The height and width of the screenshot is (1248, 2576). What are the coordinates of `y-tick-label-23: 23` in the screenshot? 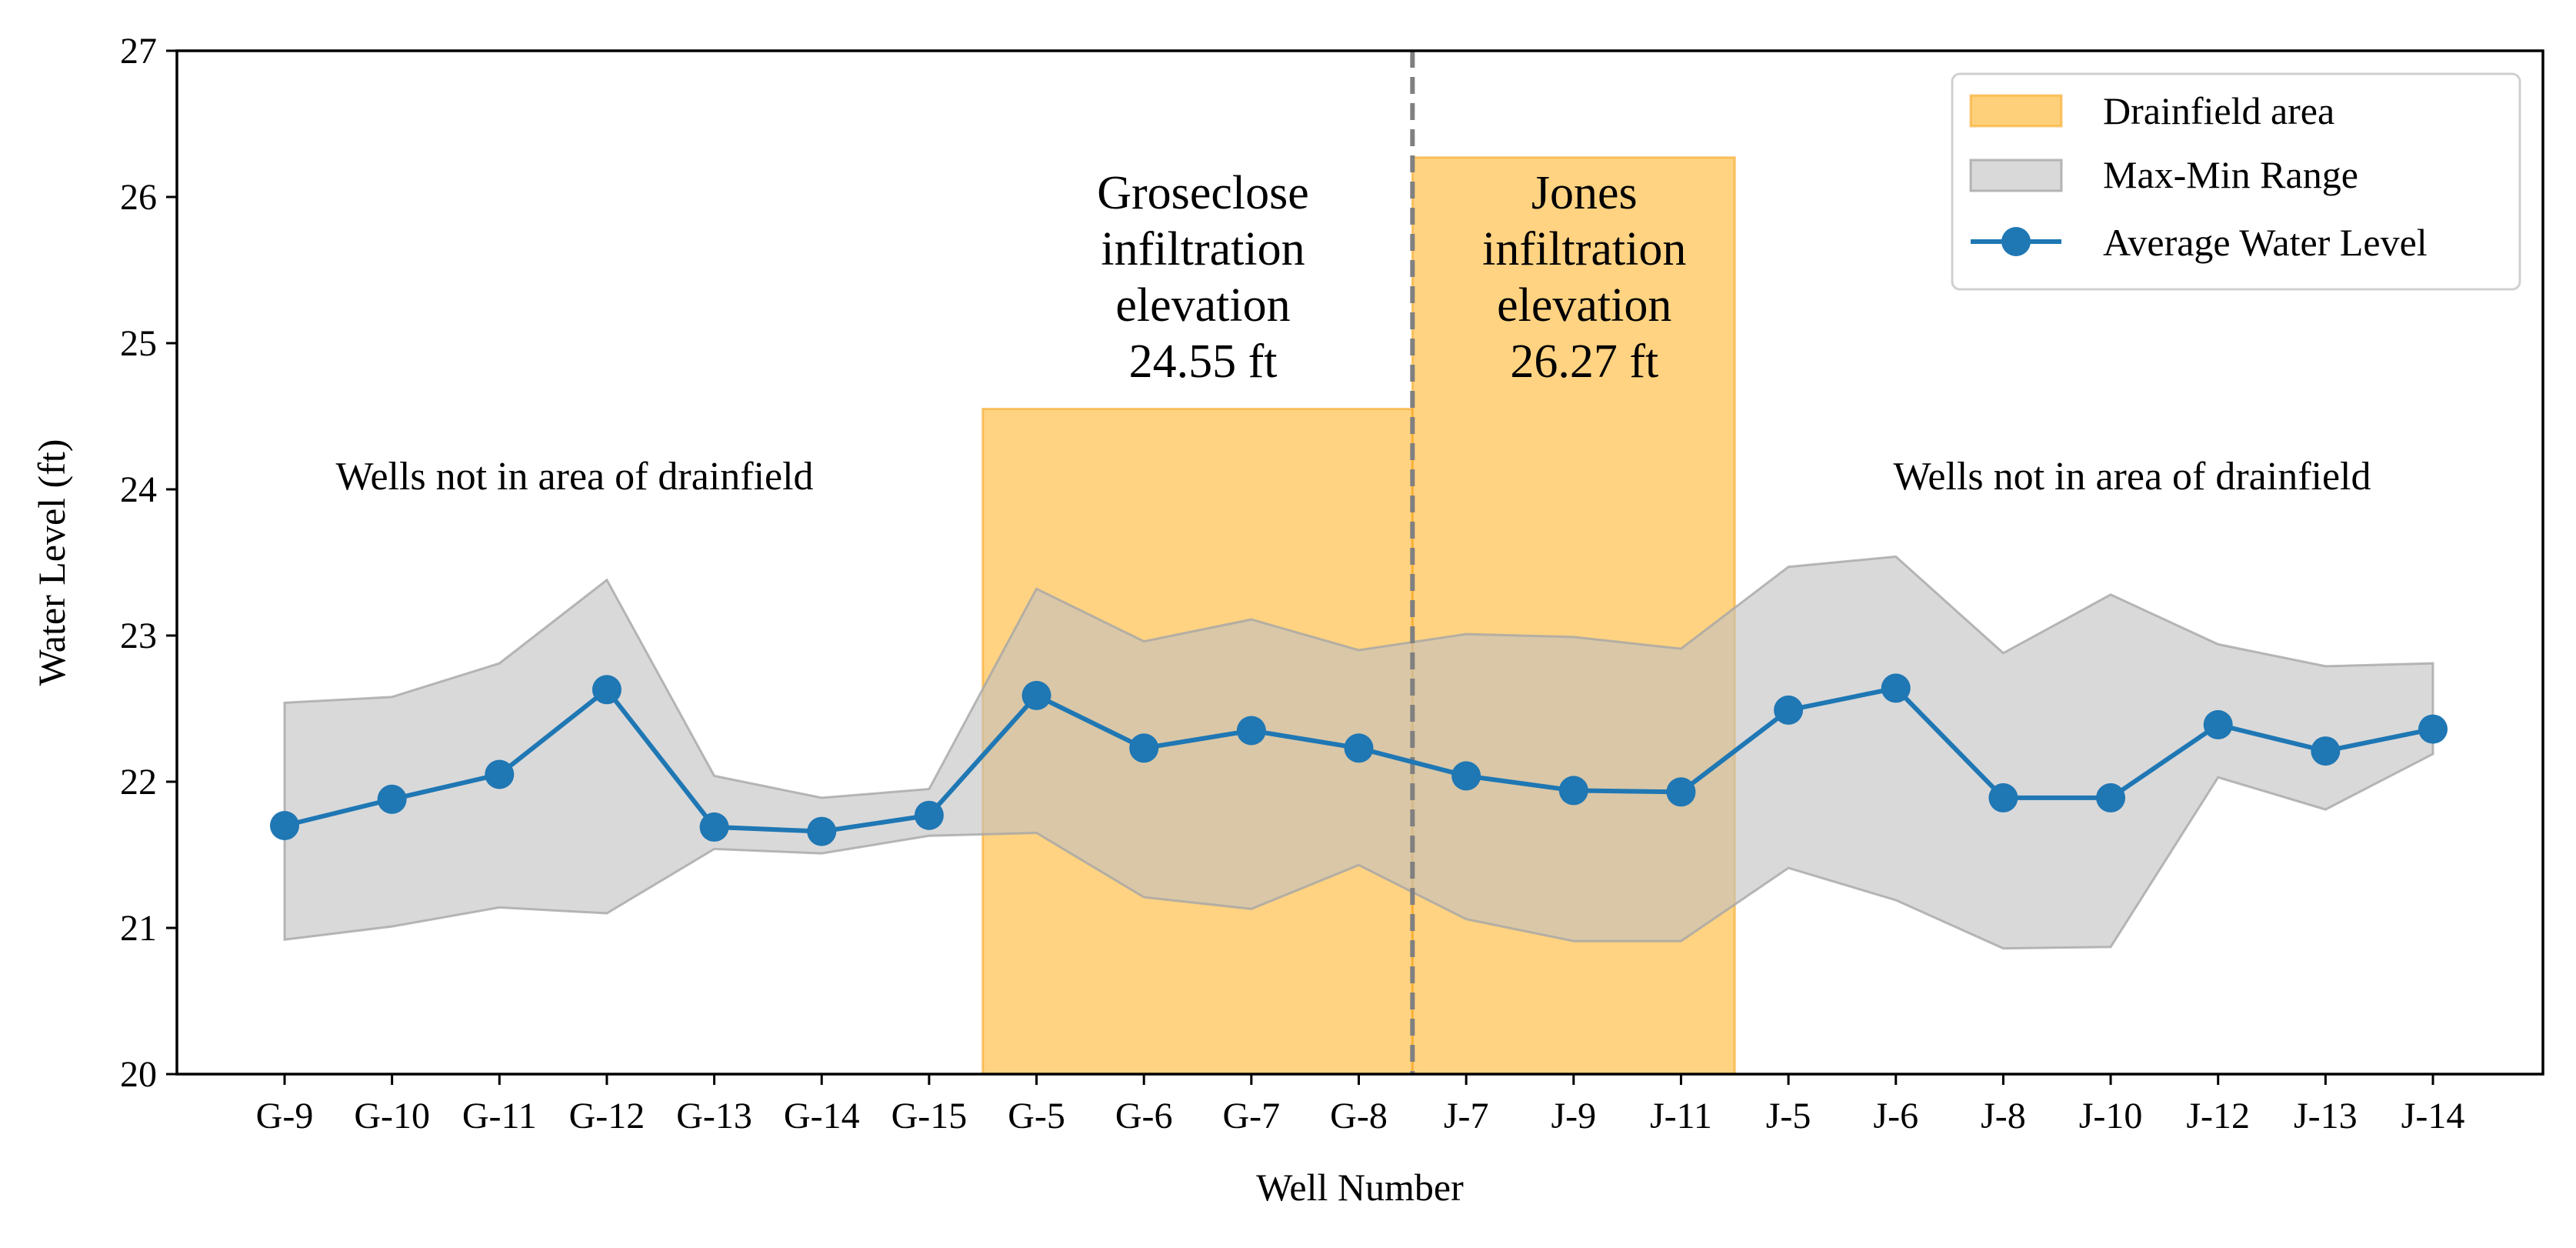 It's located at (138, 636).